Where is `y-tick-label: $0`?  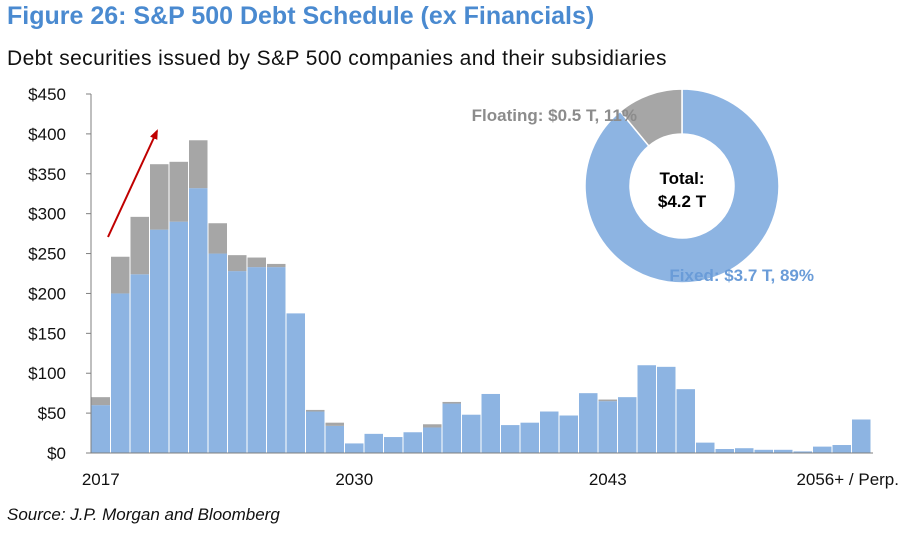 y-tick-label: $0 is located at coordinates (56, 453).